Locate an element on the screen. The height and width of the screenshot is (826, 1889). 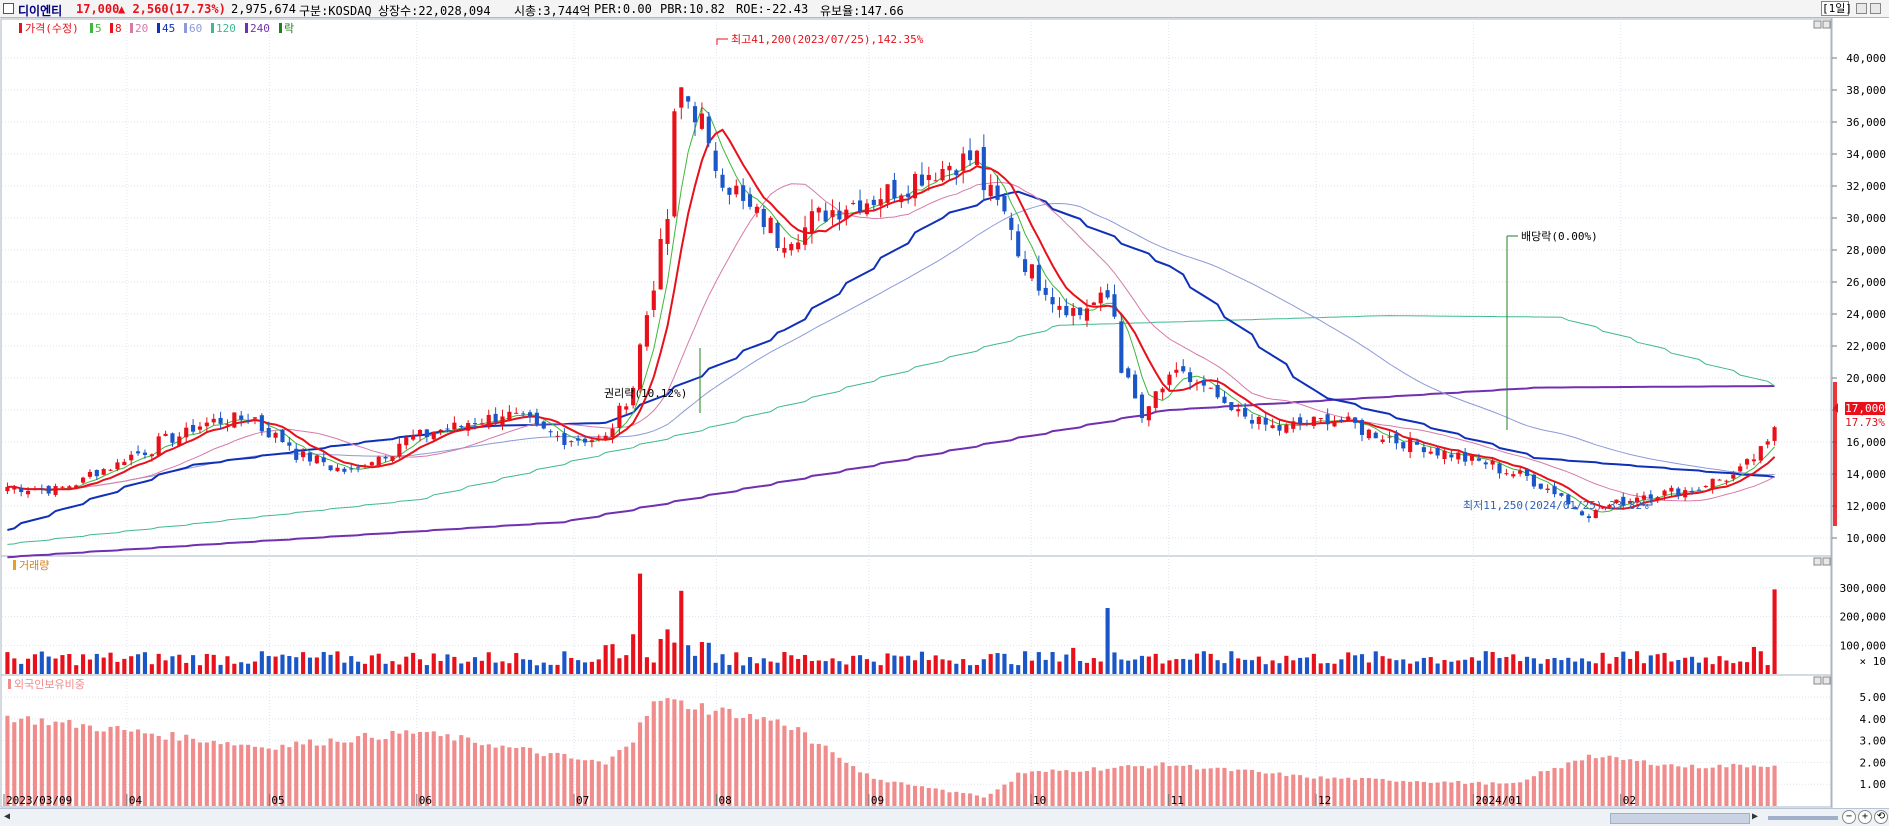
period-button: [1일] is located at coordinates (1836, 8).